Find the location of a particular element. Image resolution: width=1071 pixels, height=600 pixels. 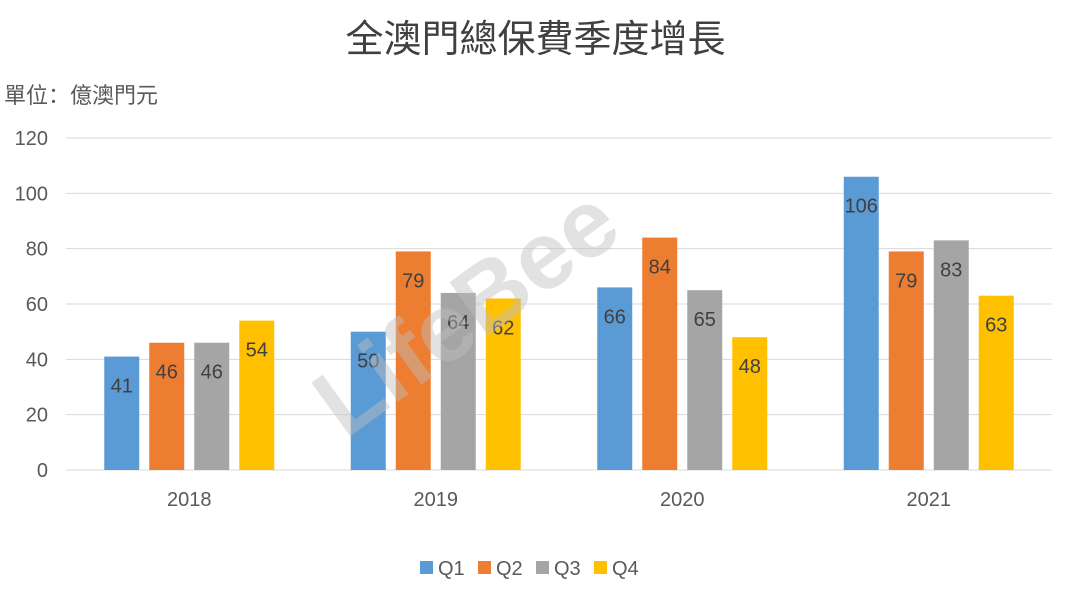

y-tick-label: 100 is located at coordinates (31, 194).